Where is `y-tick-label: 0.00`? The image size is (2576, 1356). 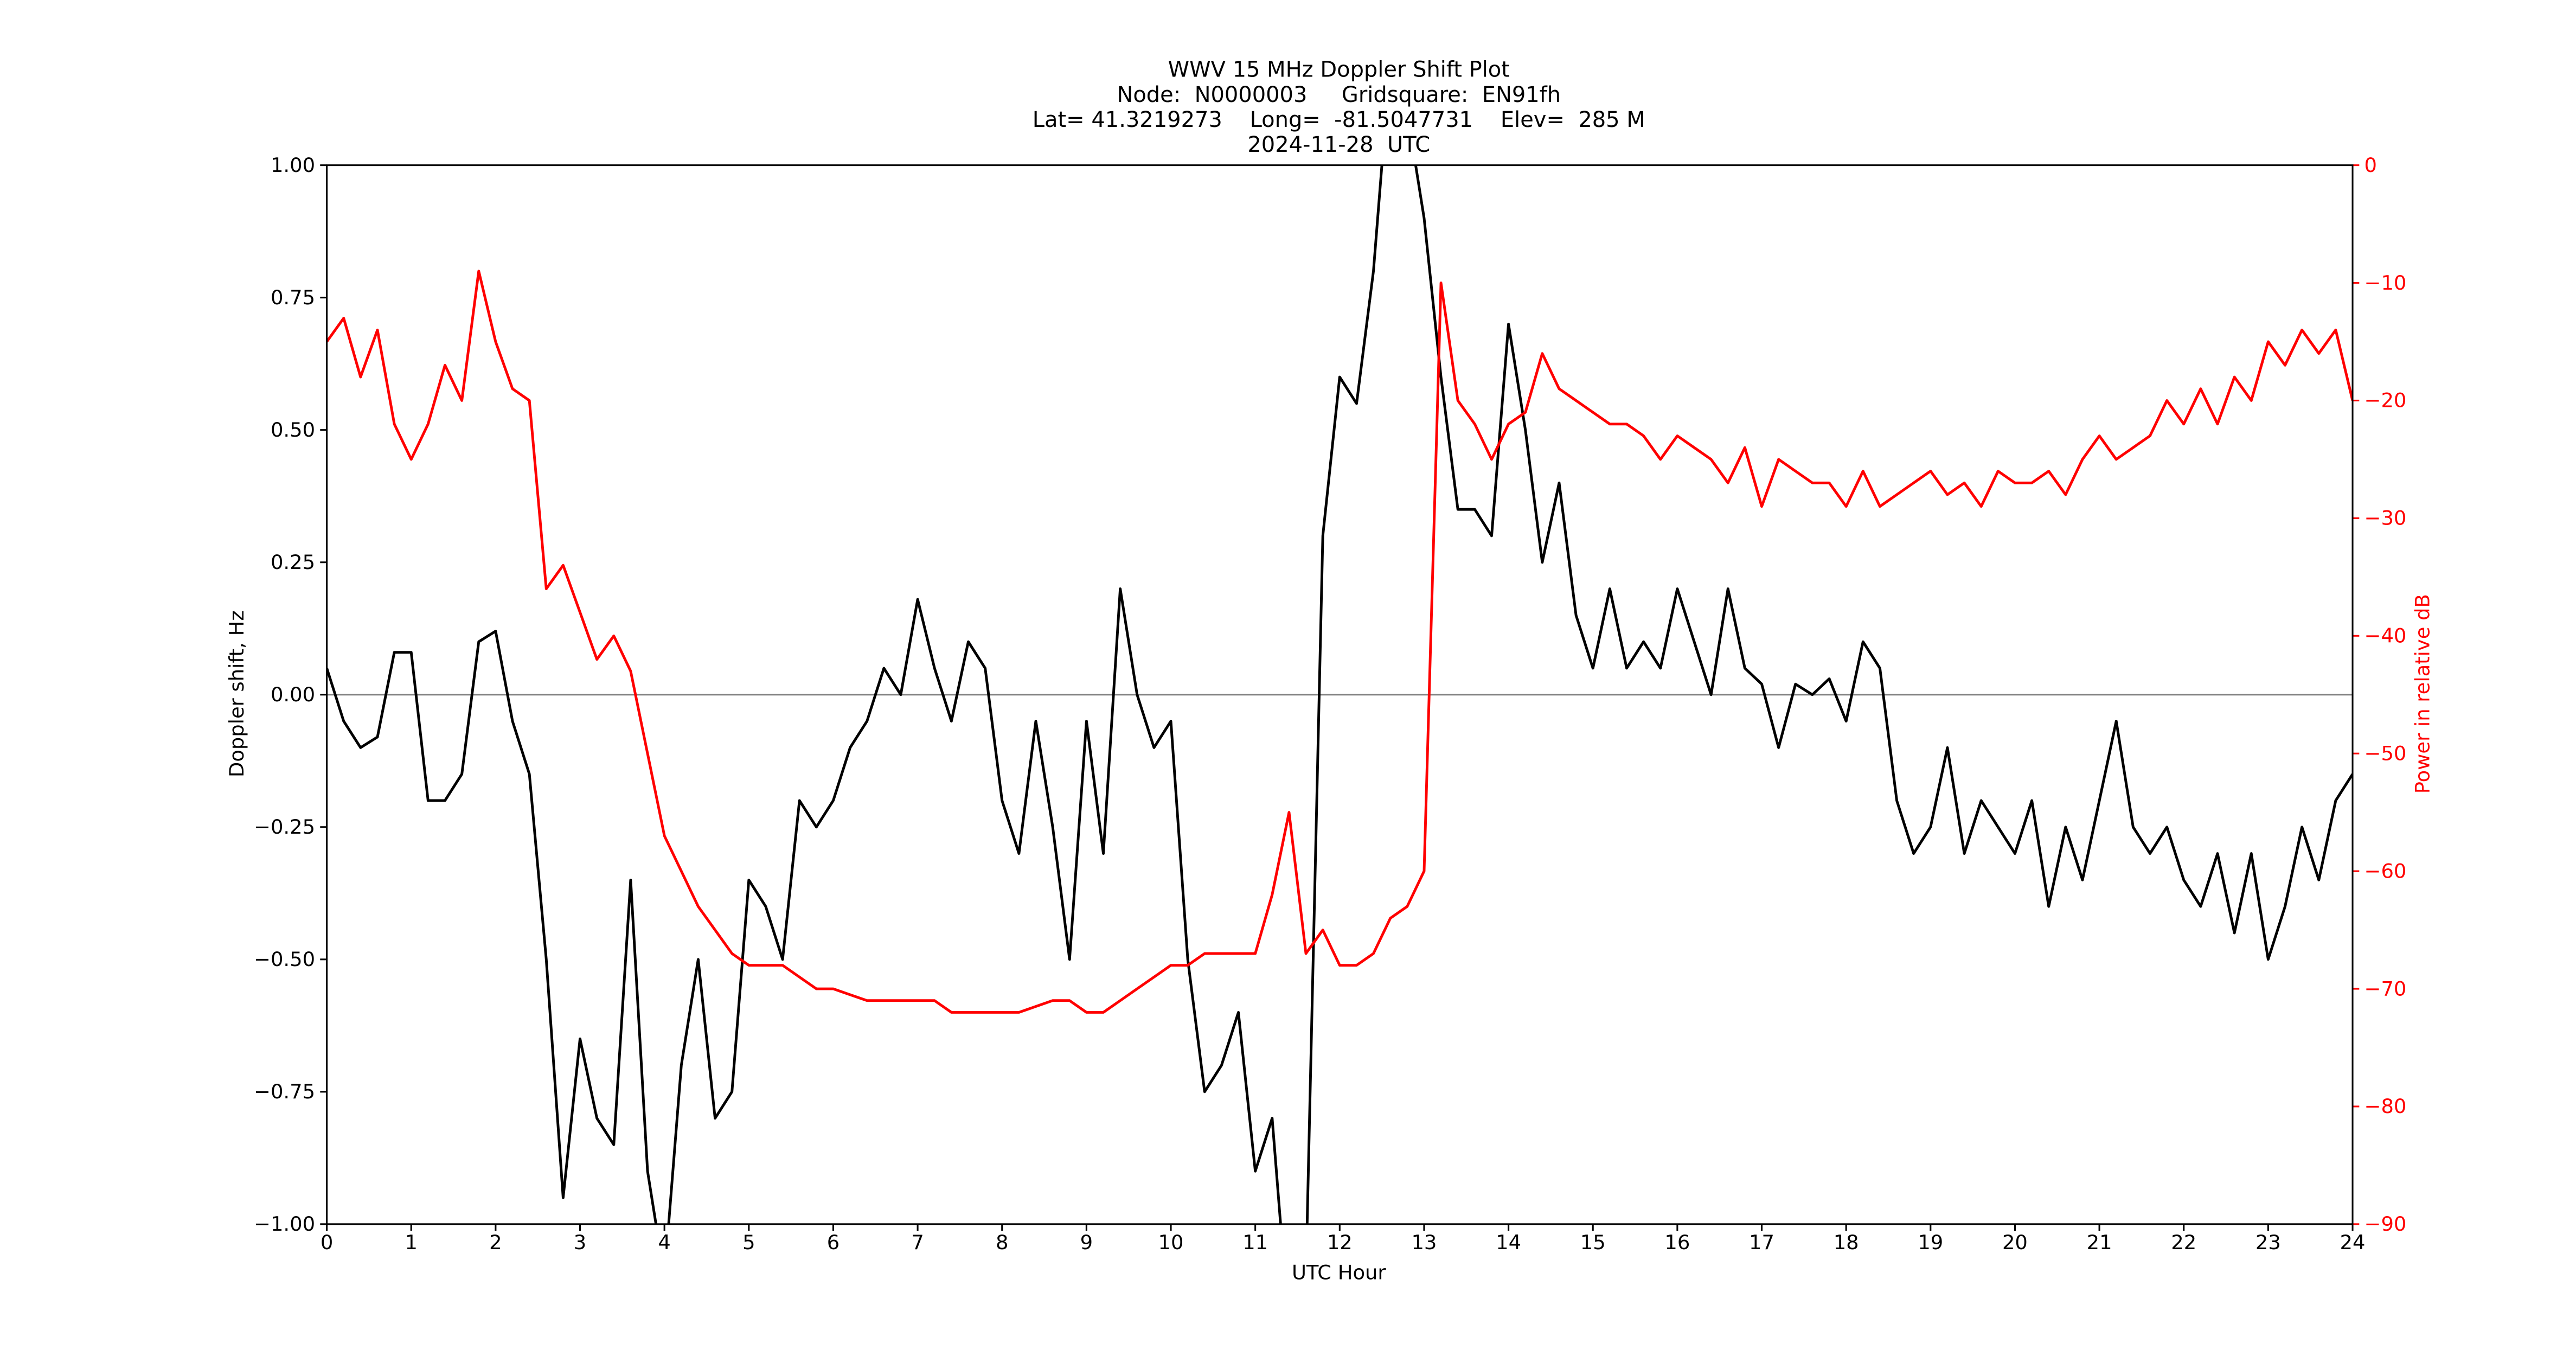 y-tick-label: 0.00 is located at coordinates (293, 694).